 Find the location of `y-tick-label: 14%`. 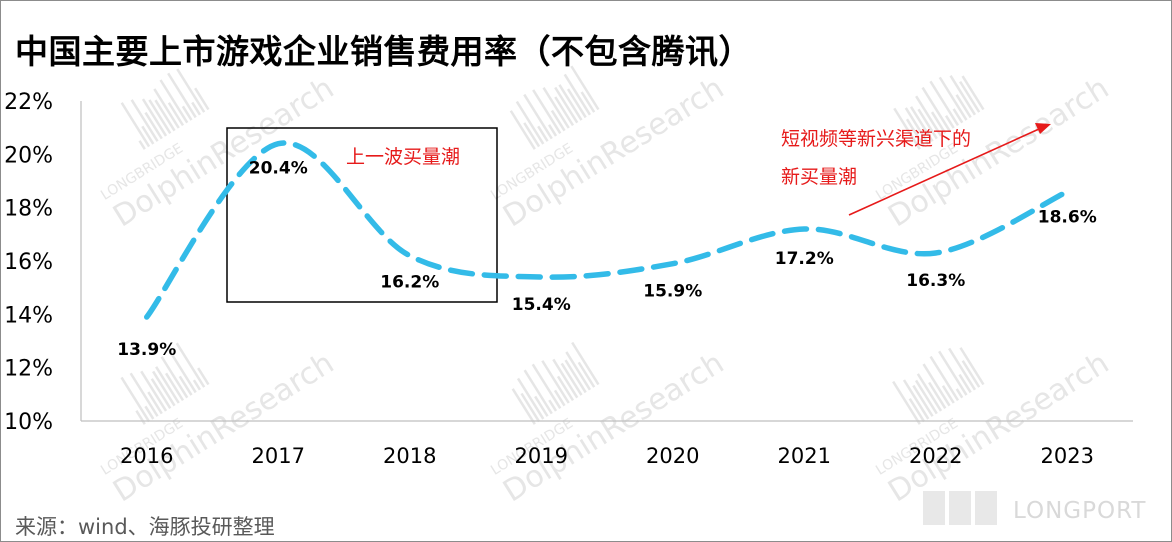

y-tick-label: 14% is located at coordinates (28, 315).